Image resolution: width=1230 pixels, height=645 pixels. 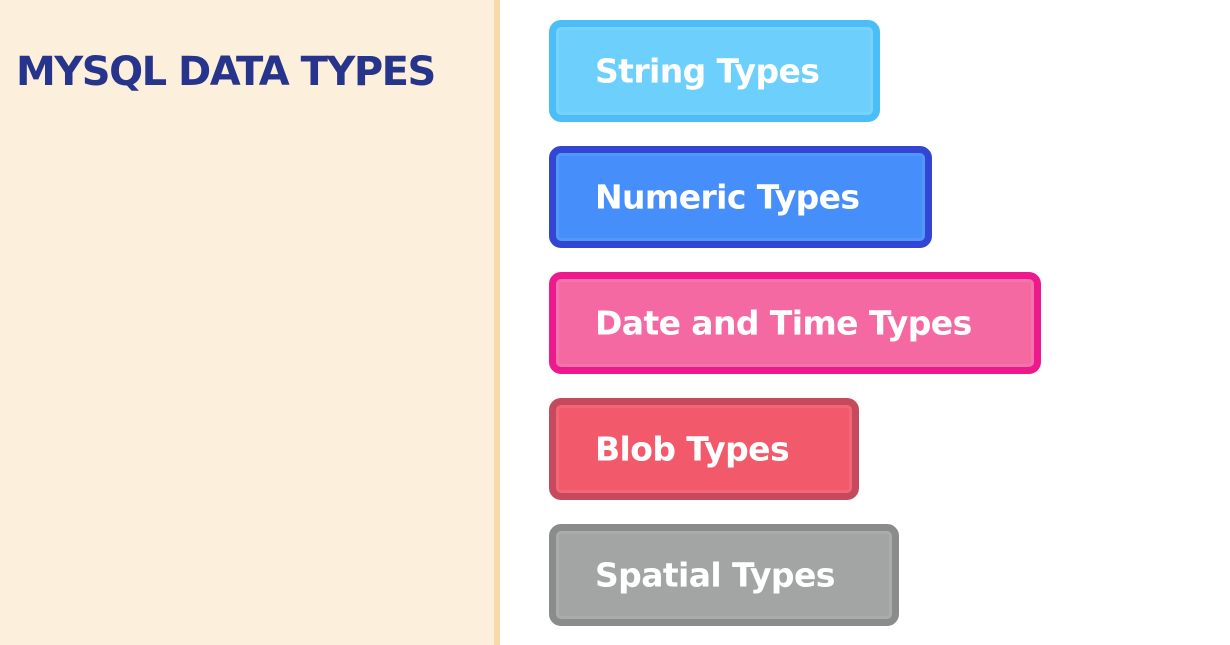 What do you see at coordinates (783, 323) in the screenshot?
I see `date-and-time-types-label: Date and Time Types` at bounding box center [783, 323].